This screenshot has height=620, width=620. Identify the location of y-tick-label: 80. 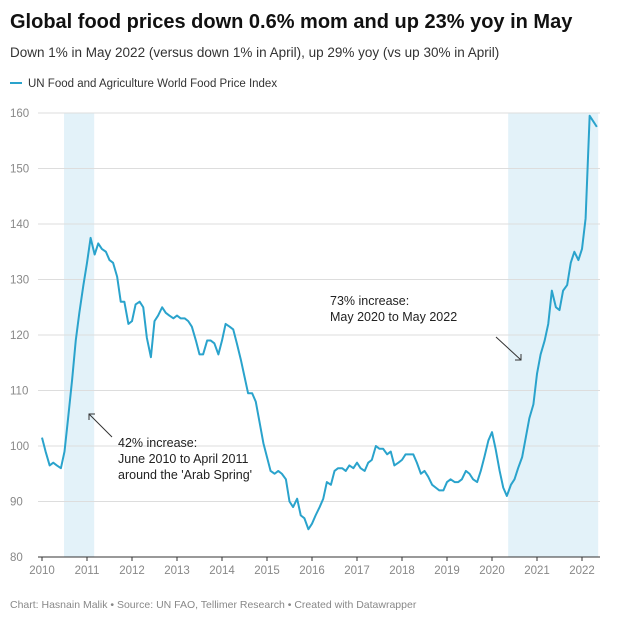
(16, 558).